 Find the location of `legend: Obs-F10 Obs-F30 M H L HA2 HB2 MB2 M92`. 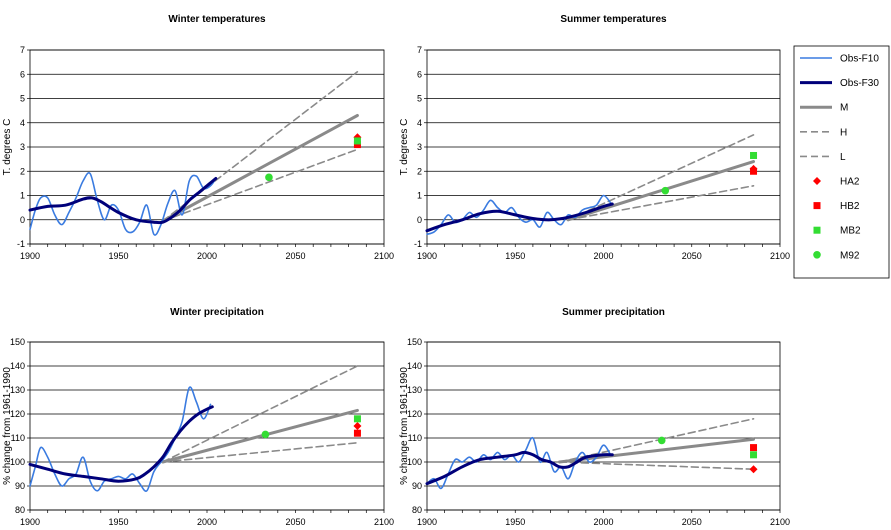

legend: Obs-F10 Obs-F30 M H L HA2 HB2 MB2 M92 is located at coordinates (841, 162).